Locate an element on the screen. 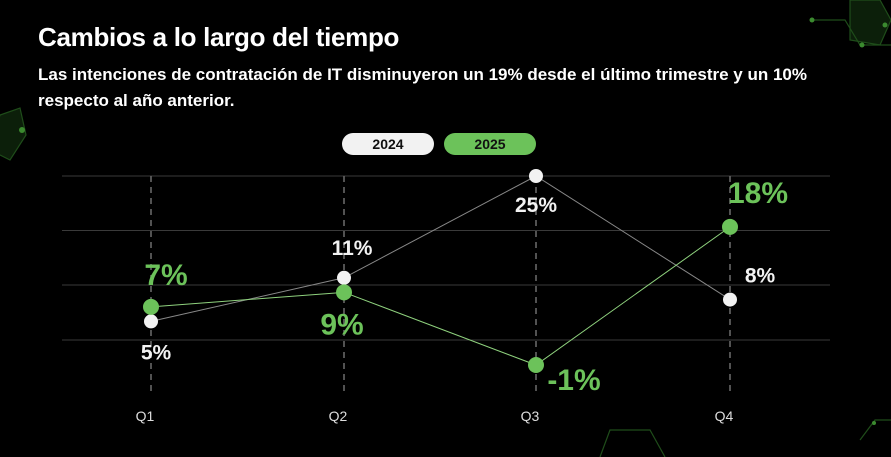 The height and width of the screenshot is (457, 891). data-label-2024: 8% is located at coordinates (760, 276).